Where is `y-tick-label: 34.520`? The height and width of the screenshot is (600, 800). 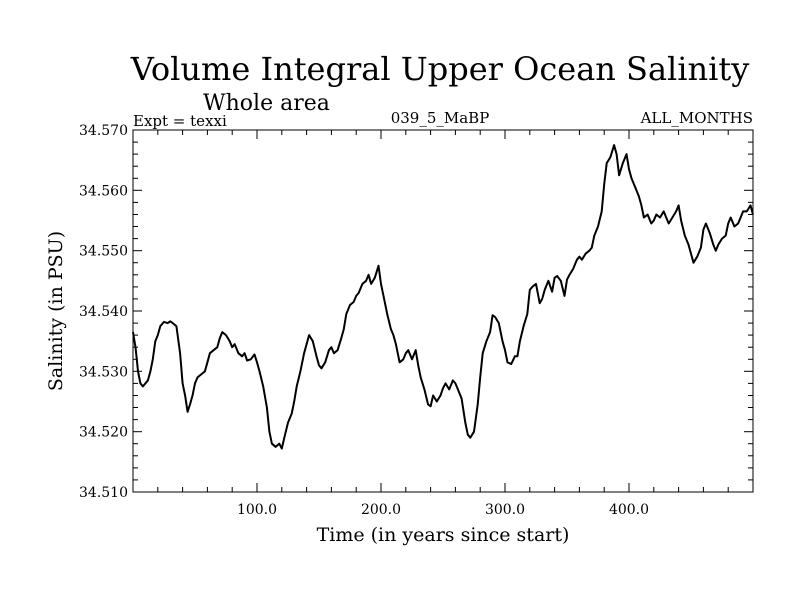 y-tick-label: 34.520 is located at coordinates (103, 433).